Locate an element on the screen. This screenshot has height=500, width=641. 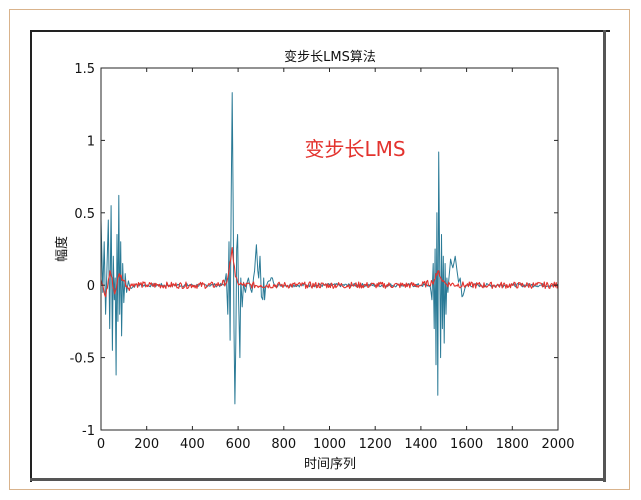
x-tick-label: 1200 is located at coordinates (375, 444).